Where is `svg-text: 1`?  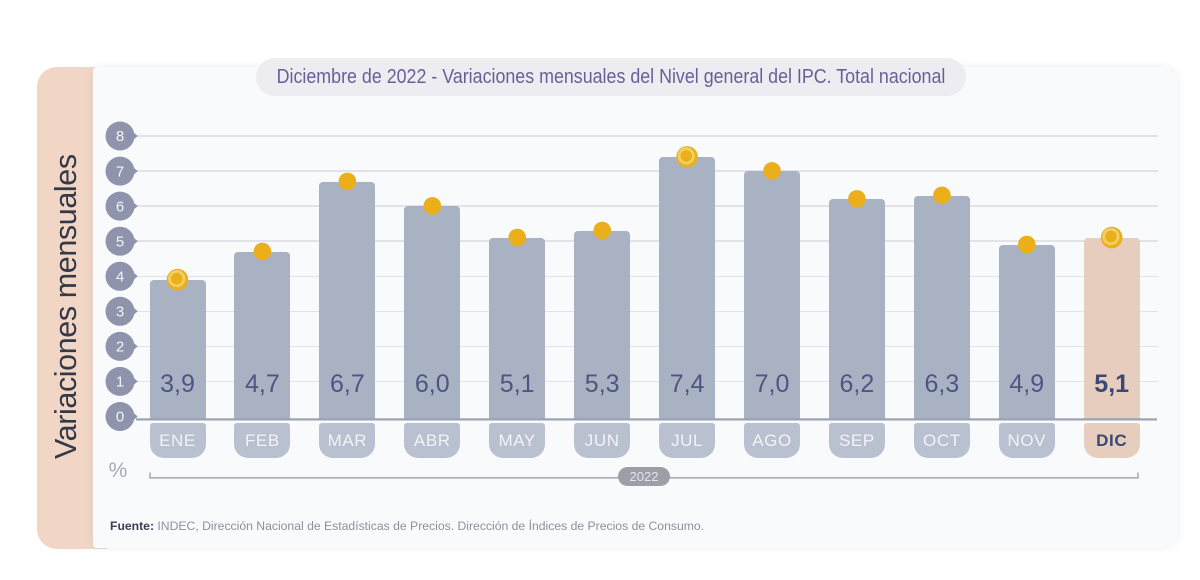
svg-text: 1 is located at coordinates (120, 382).